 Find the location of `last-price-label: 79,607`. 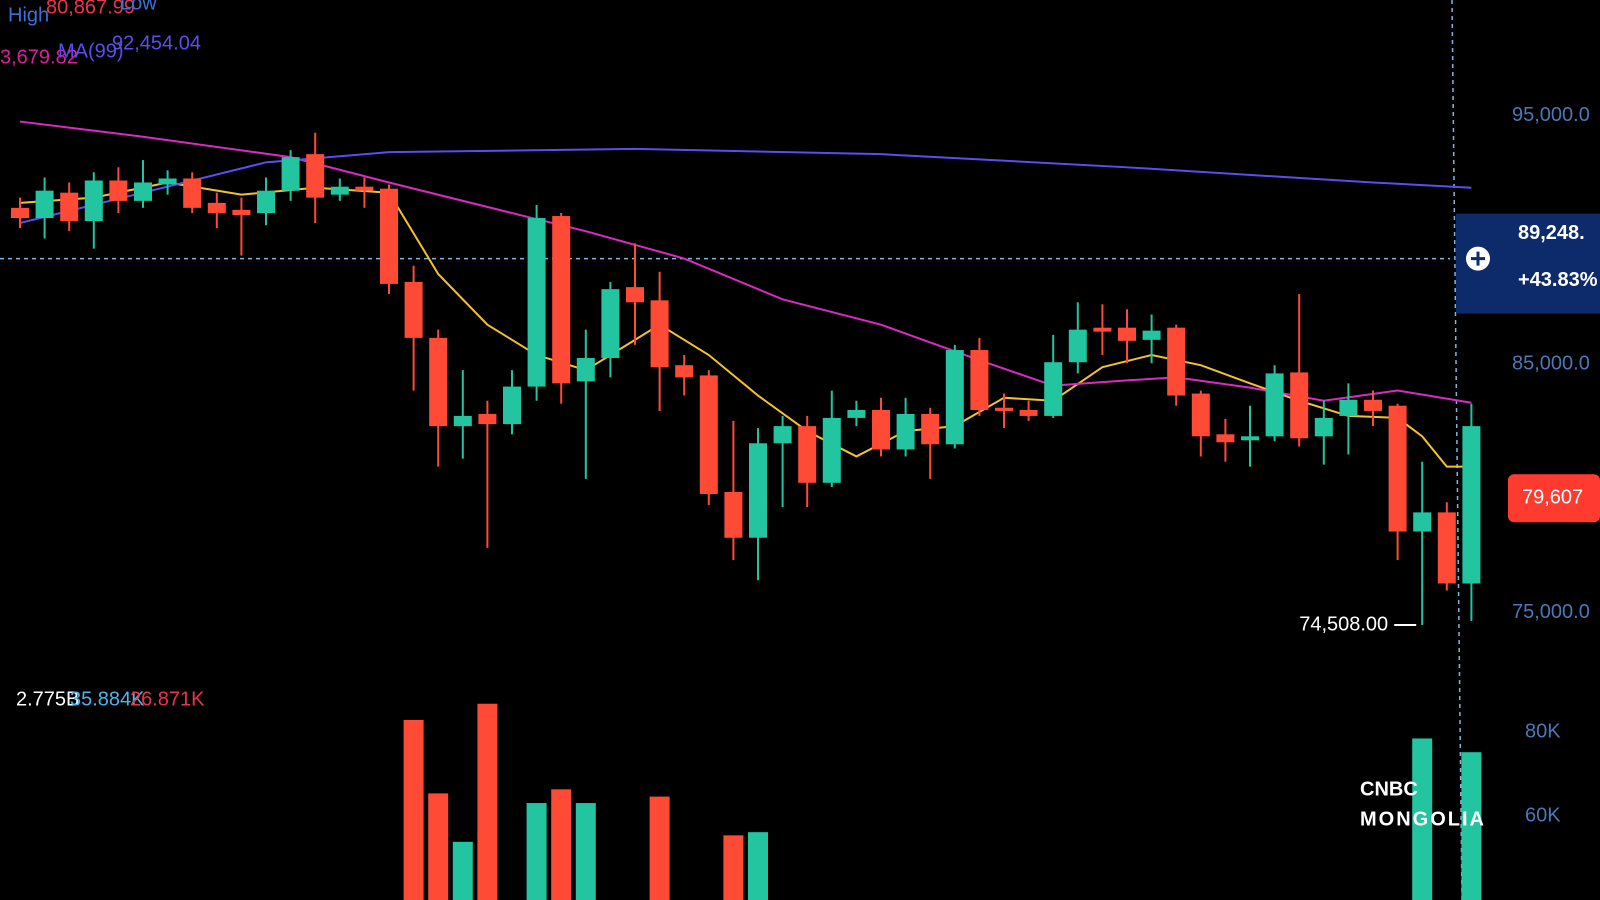

last-price-label: 79,607 is located at coordinates (1552, 498).